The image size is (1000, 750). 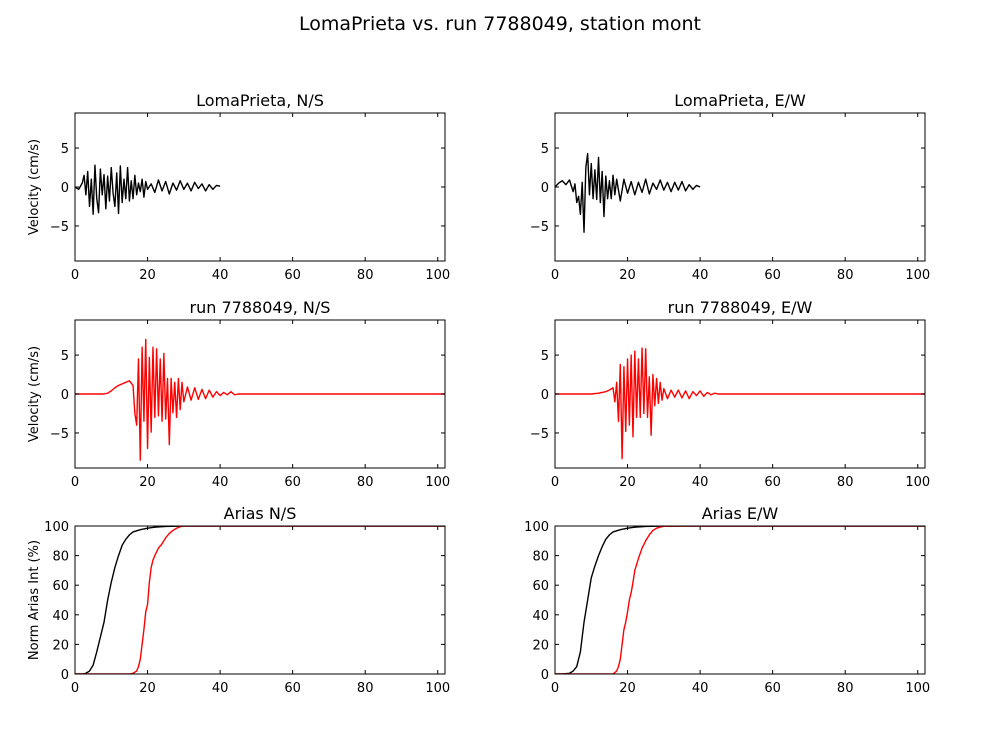 What do you see at coordinates (545, 675) in the screenshot?
I see `subplot-arias-e-w-ytick-label-0: 0` at bounding box center [545, 675].